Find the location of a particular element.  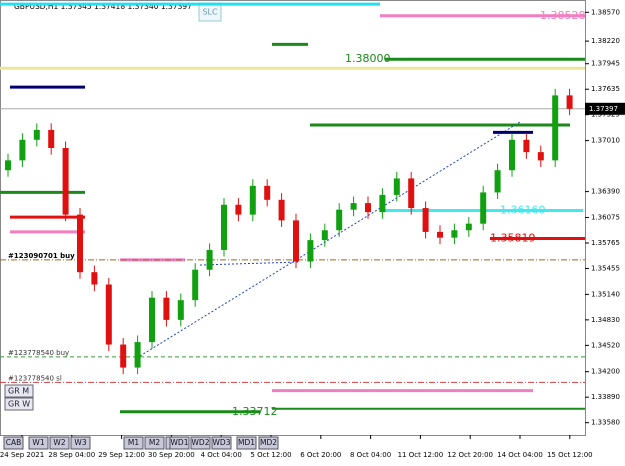

y-tick-label: 1.34830 is located at coordinates (605, 320).